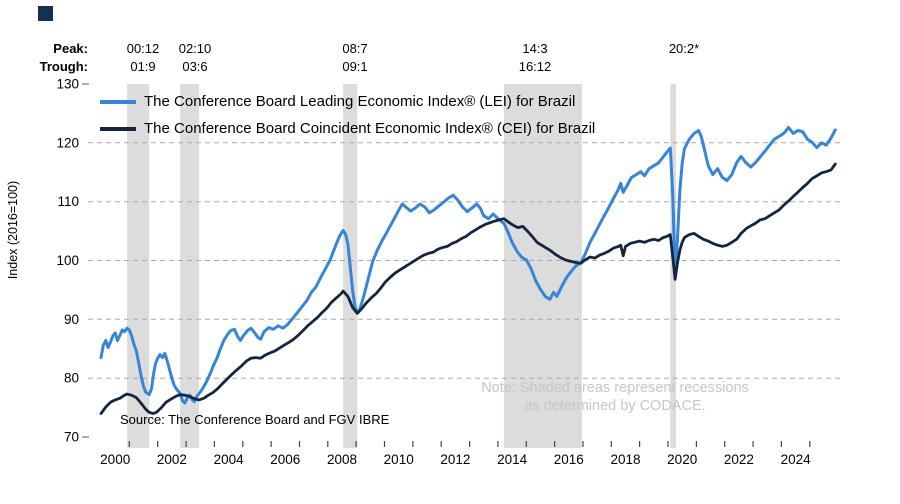 The width and height of the screenshot is (900, 504). Describe the element at coordinates (615, 406) in the screenshot. I see `recession-footnote-line2: as determined by CODACE.` at that location.